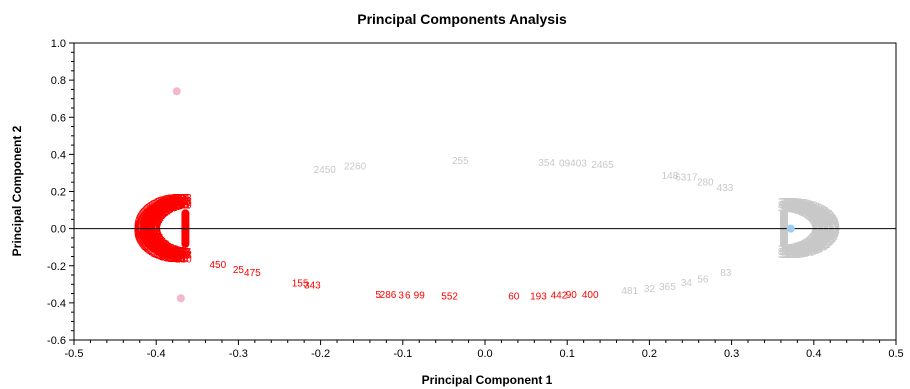 This screenshot has height=389, width=910. Describe the element at coordinates (56, 267) in the screenshot. I see `y-tick-label: -0.2` at that location.